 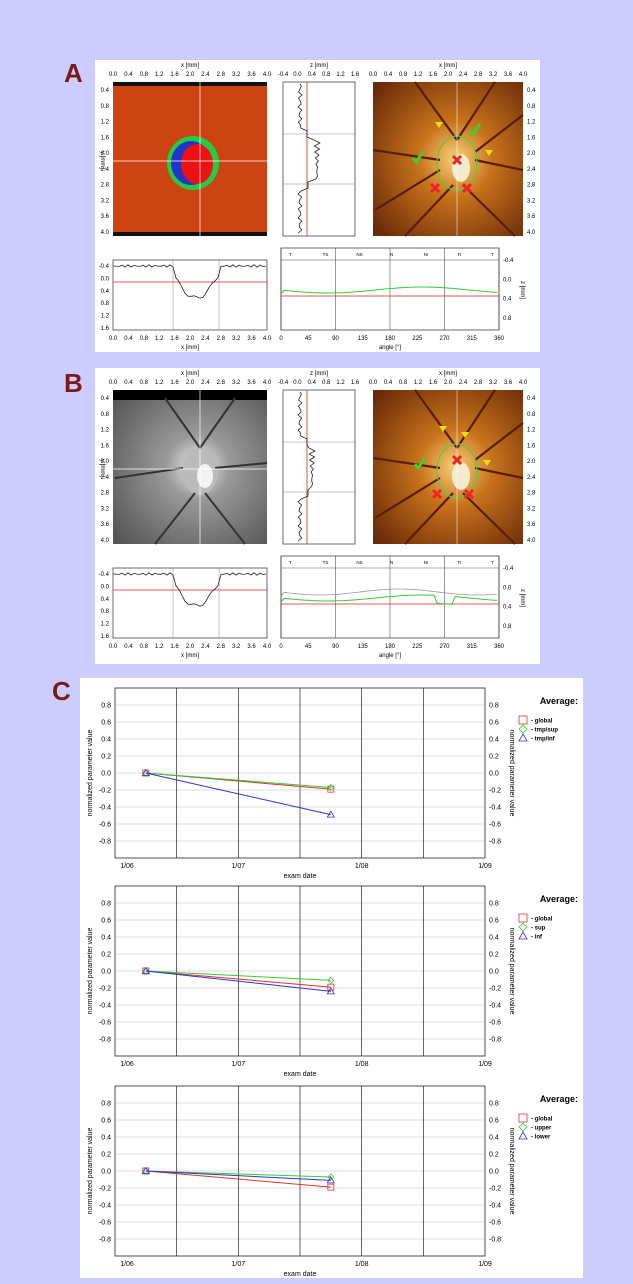 I want to click on y-tick-label-right: 0.0, so click(x=494, y=1172).